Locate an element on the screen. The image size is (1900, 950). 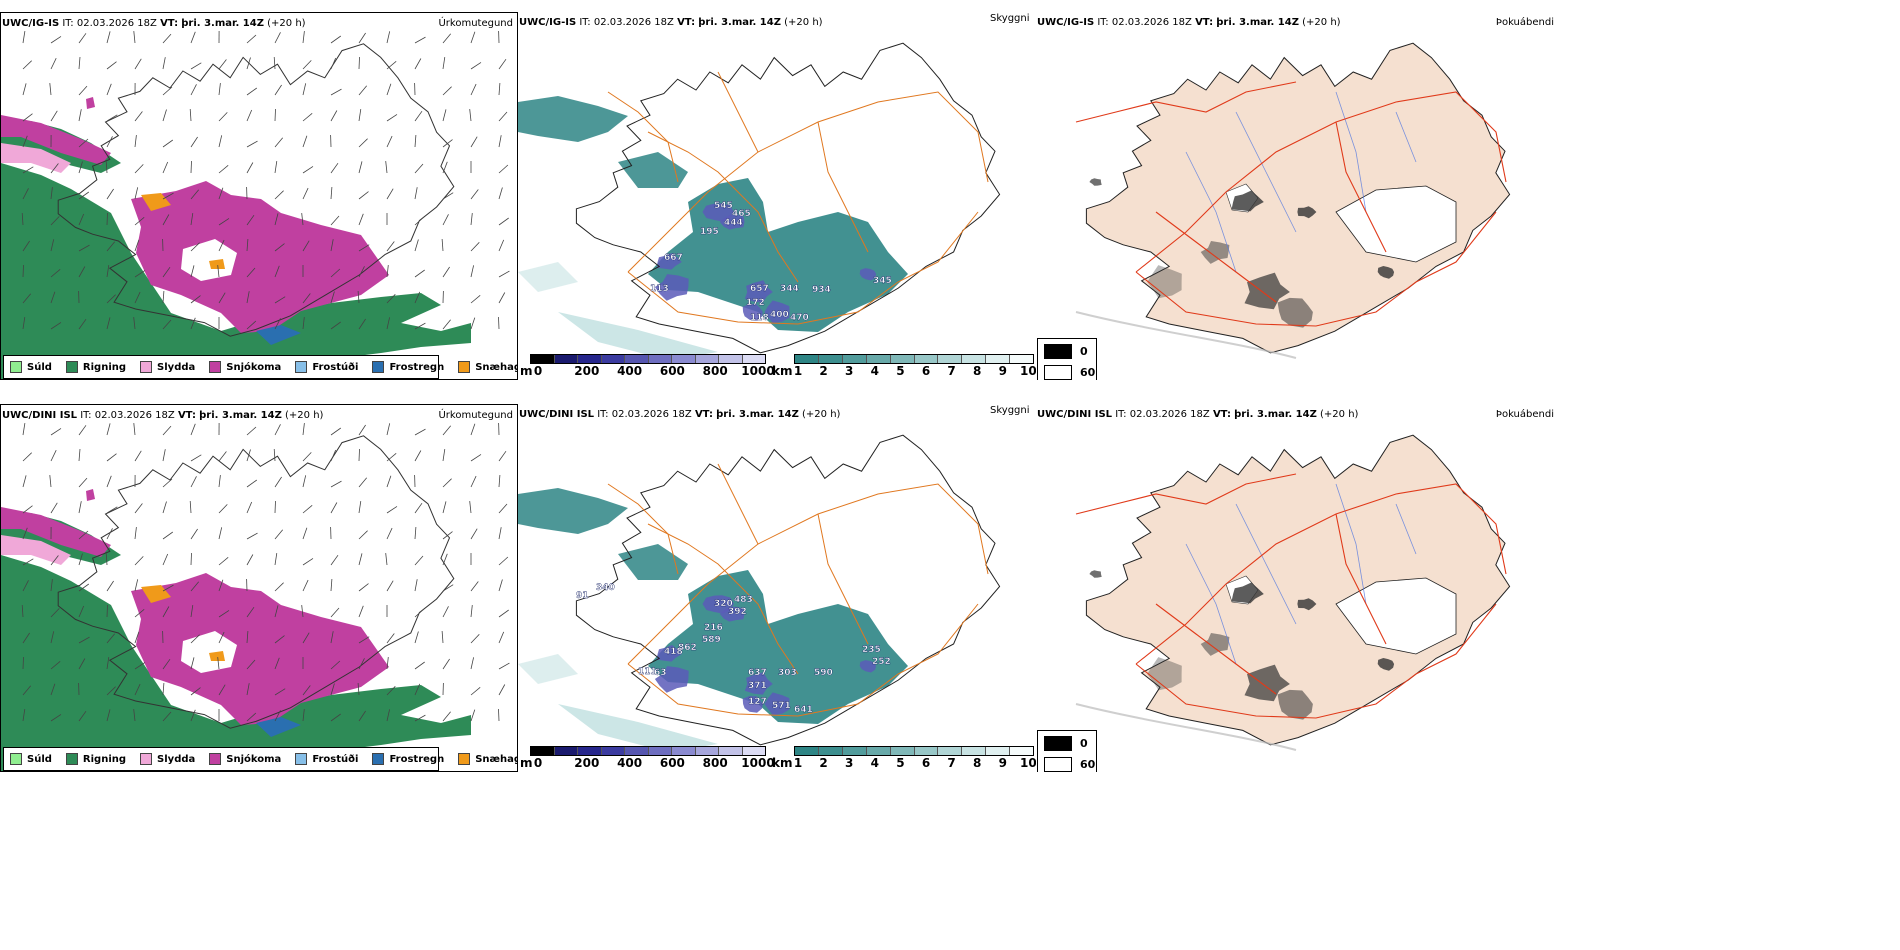
valid-time-label: VT: is located at coordinates (1221, 414).